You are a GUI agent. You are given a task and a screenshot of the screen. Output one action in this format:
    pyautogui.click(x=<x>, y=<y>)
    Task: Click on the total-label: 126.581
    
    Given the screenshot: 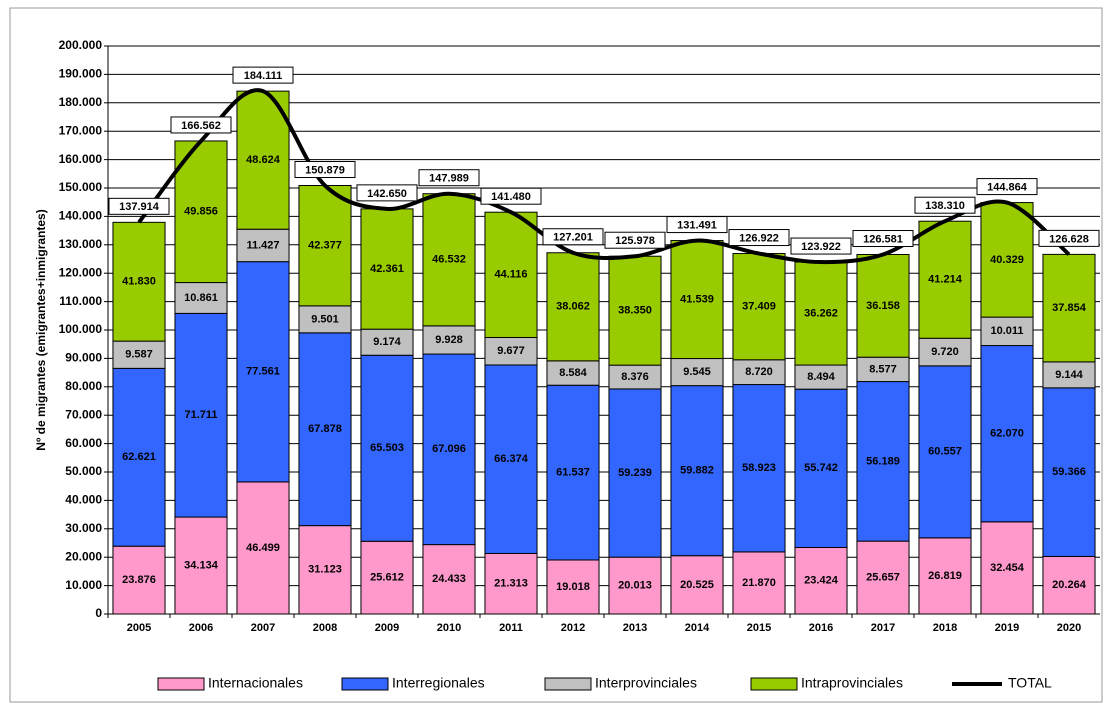 What is the action you would take?
    pyautogui.click(x=883, y=239)
    